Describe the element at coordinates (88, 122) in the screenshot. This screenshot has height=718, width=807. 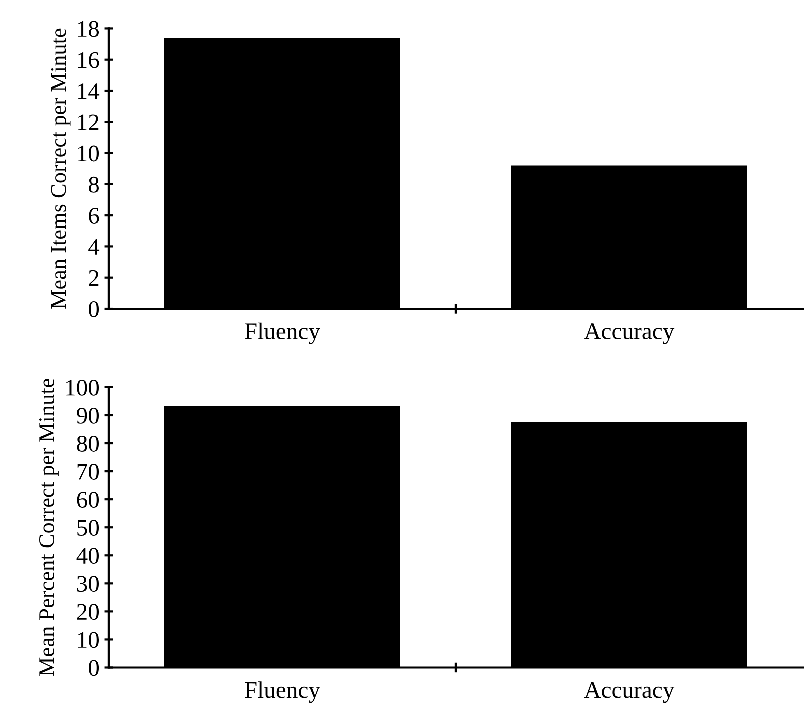
I see `y-tick-label: 12` at that location.